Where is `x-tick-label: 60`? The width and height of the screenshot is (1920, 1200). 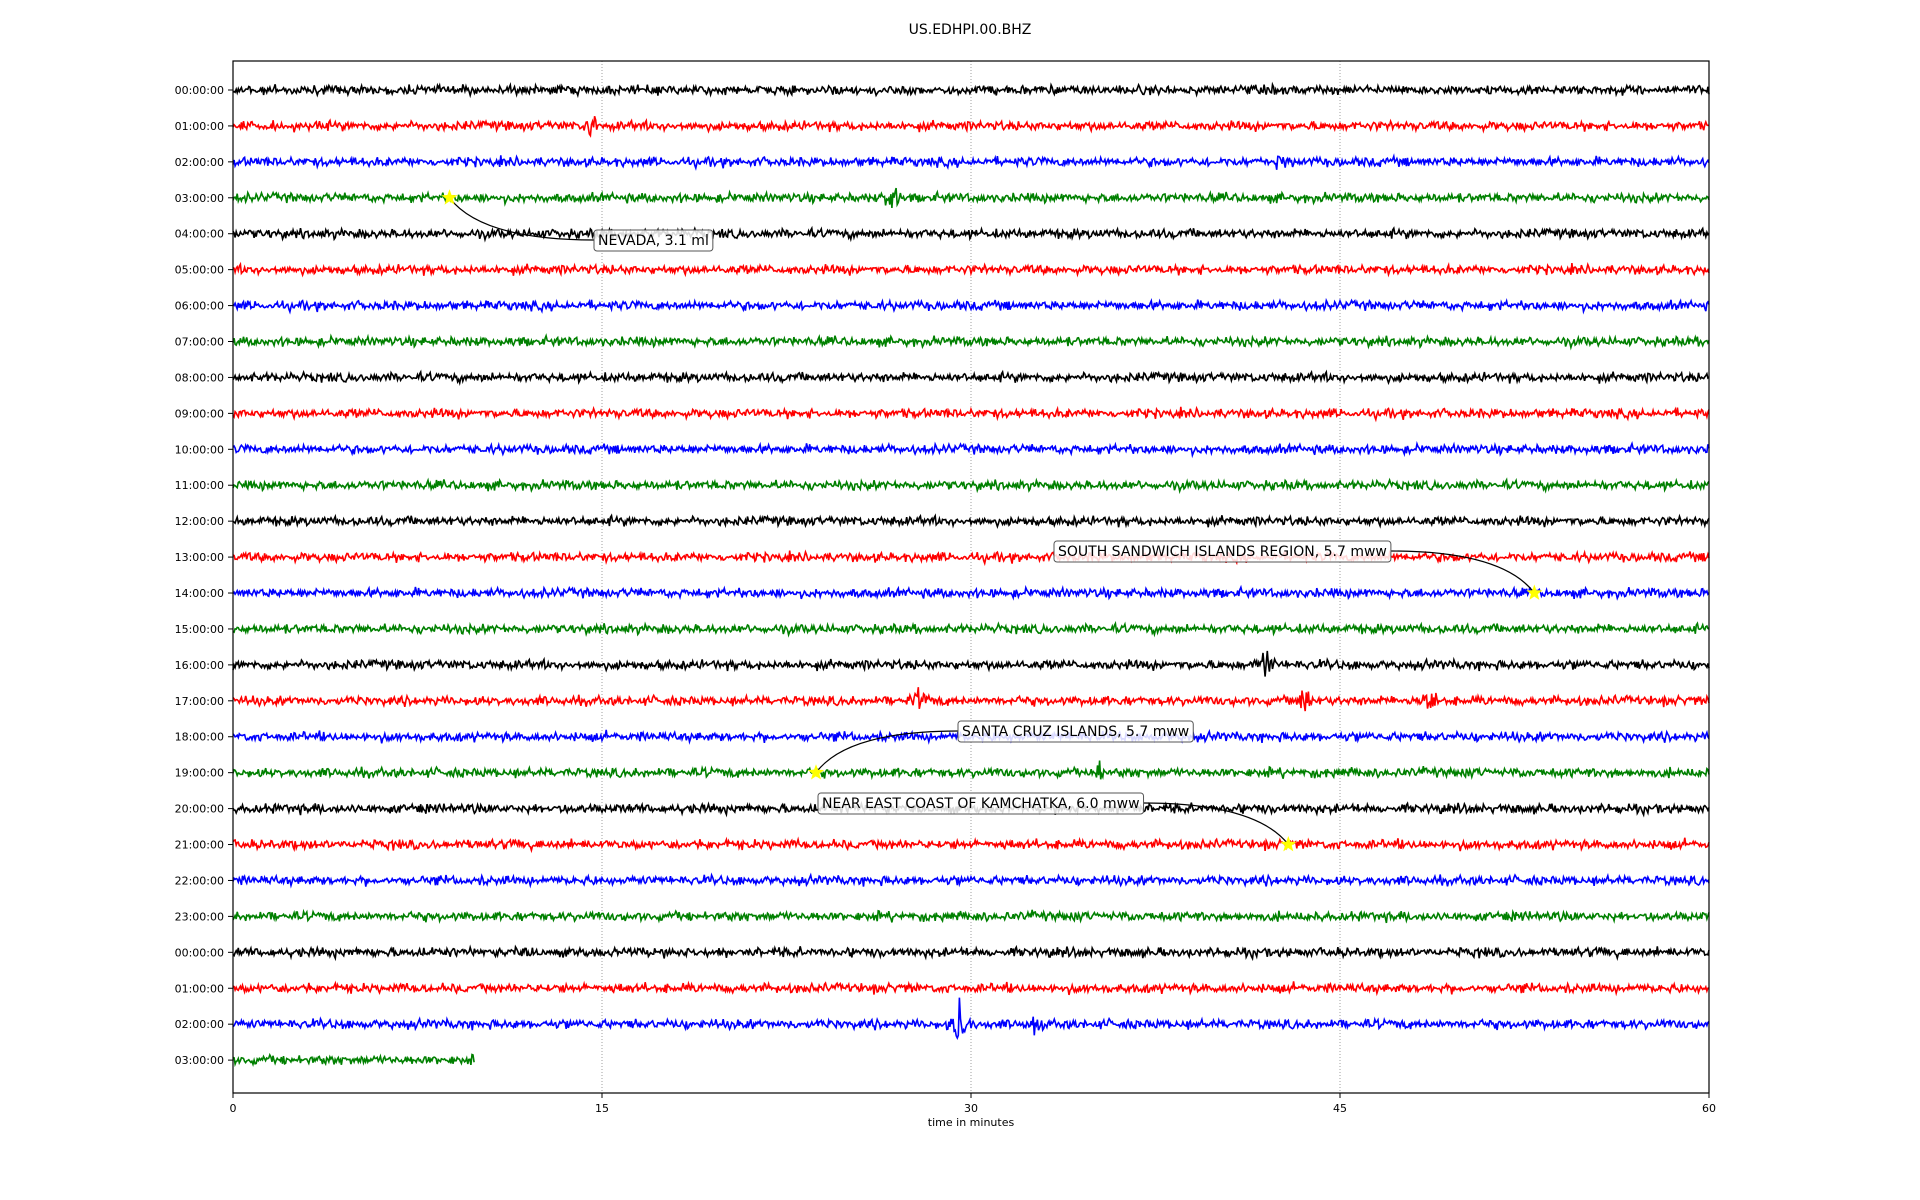
x-tick-label: 60 is located at coordinates (1709, 1108).